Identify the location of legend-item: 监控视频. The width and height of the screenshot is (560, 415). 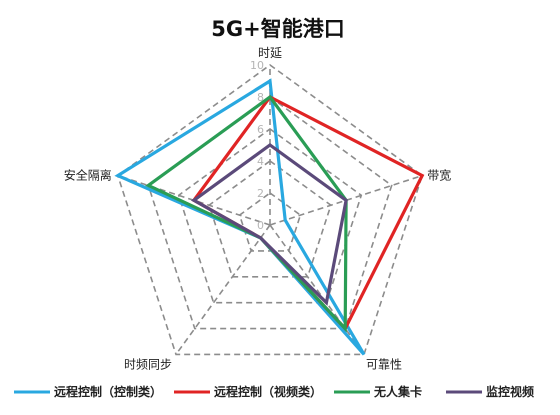
(490, 391).